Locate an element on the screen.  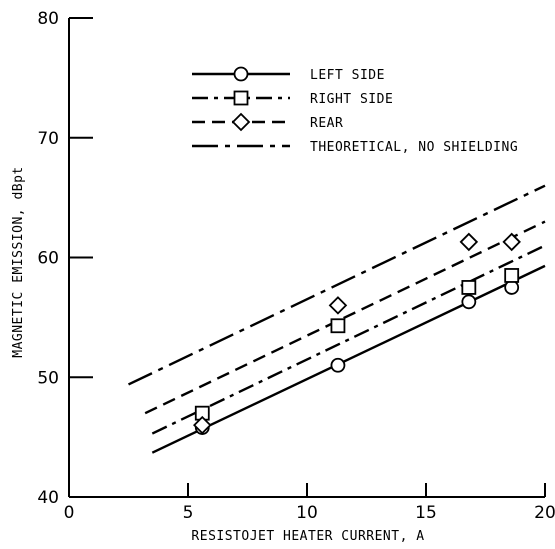
x-tick-label: 5 is located at coordinates (188, 513).